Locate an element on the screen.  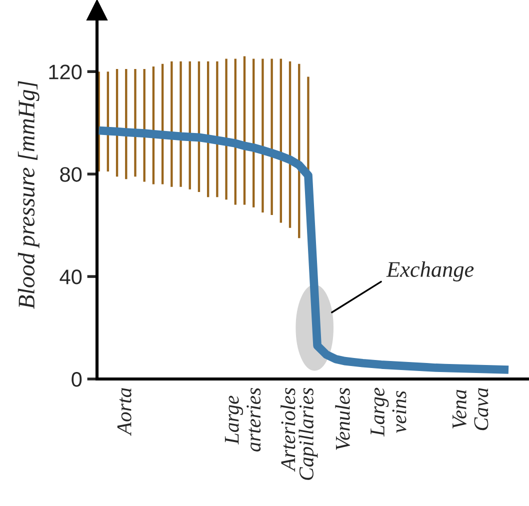
y-tick-label: 80 is located at coordinates (71, 174).